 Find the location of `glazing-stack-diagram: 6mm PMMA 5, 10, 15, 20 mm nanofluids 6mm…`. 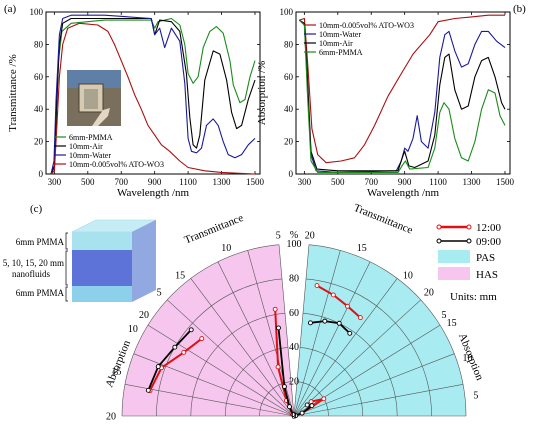

glazing-stack-diagram: 6mm PMMA 5, 10, 15, 20 mm nanofluids 6mm… is located at coordinates (80, 260).